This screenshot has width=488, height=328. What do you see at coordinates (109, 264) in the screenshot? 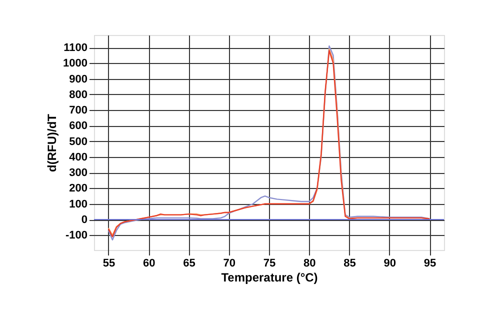
I see `x-tick-label: 55` at bounding box center [109, 264].